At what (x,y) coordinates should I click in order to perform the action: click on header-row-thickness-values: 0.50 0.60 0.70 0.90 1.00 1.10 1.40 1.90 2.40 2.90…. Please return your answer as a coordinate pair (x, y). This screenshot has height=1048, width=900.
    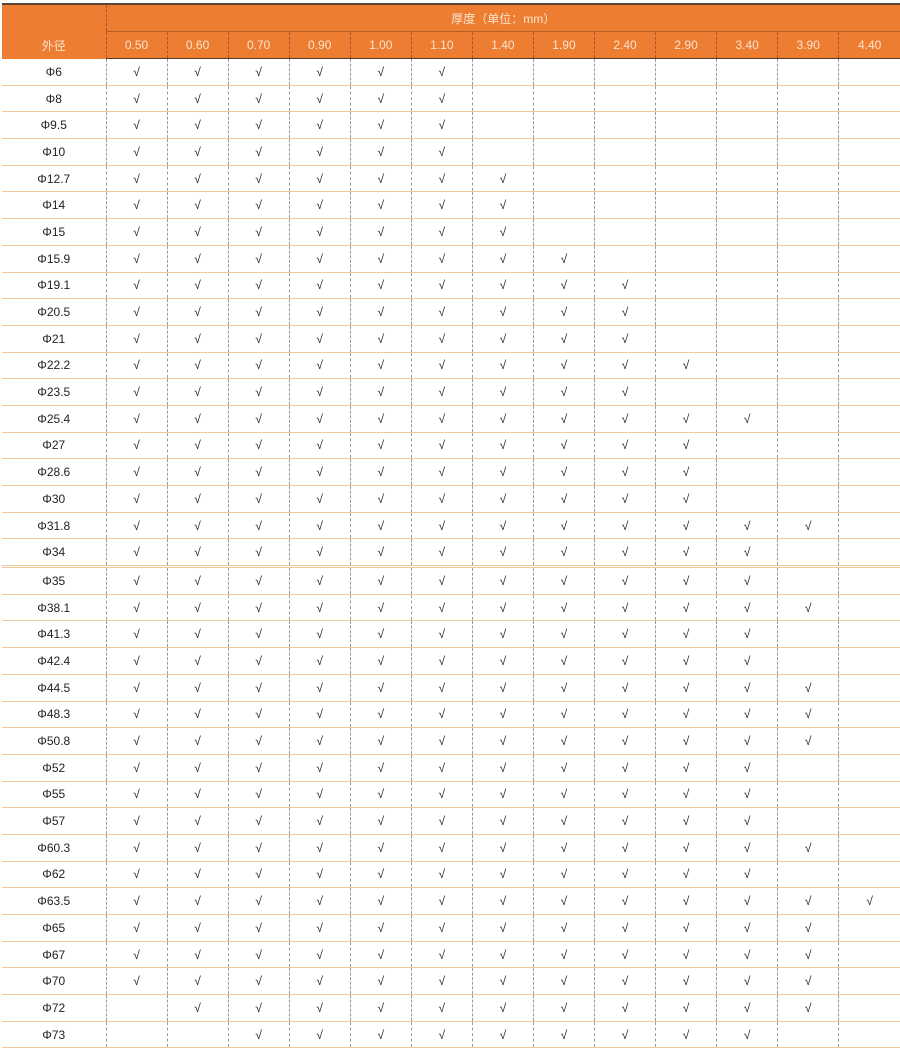
    Looking at the image, I should click on (451, 45).